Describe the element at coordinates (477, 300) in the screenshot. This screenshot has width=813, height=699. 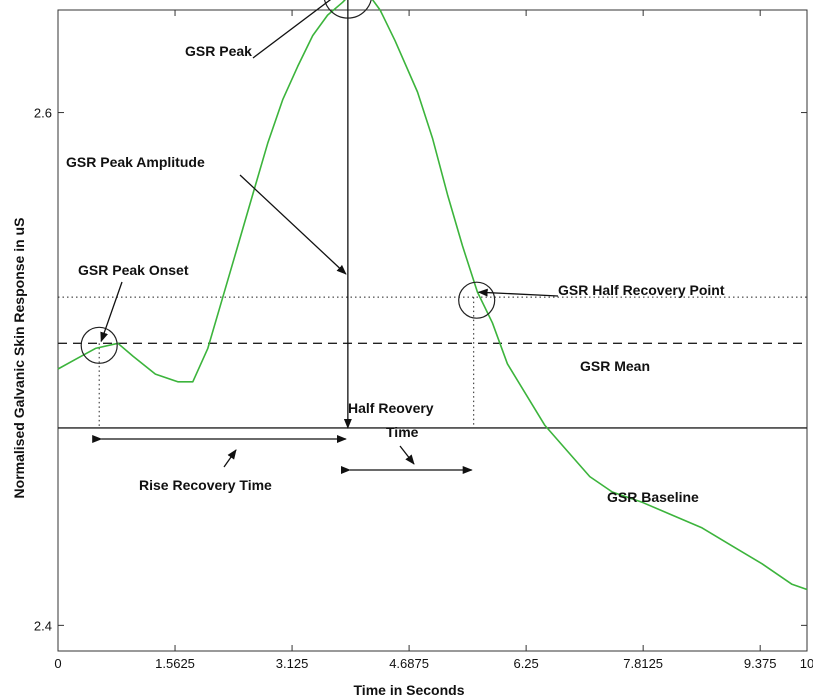
I see `half-recovery-marker-circle` at that location.